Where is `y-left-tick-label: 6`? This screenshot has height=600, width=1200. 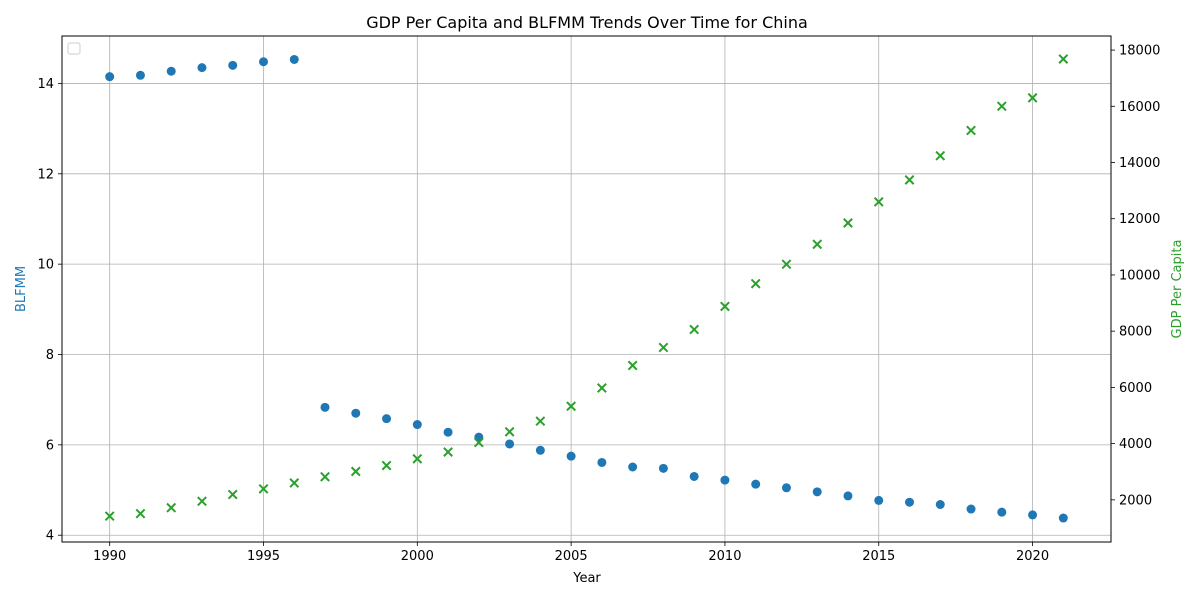
y-left-tick-label: 6 is located at coordinates (50, 445).